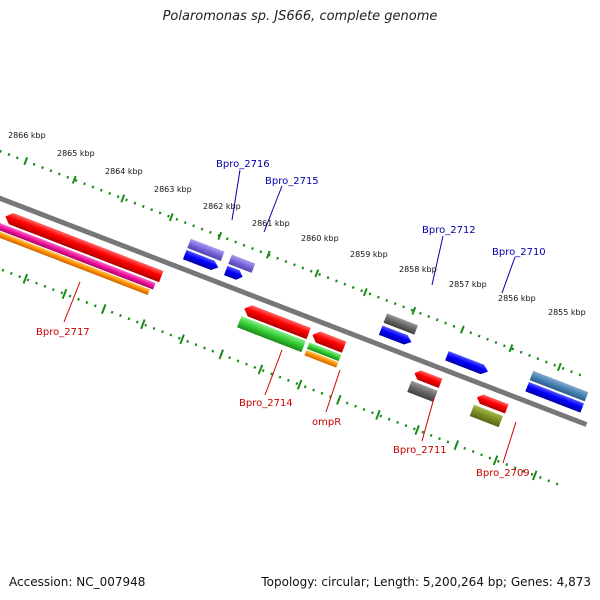  What do you see at coordinates (369, 254) in the screenshot?
I see `scale-label: 2859 kbp` at bounding box center [369, 254].